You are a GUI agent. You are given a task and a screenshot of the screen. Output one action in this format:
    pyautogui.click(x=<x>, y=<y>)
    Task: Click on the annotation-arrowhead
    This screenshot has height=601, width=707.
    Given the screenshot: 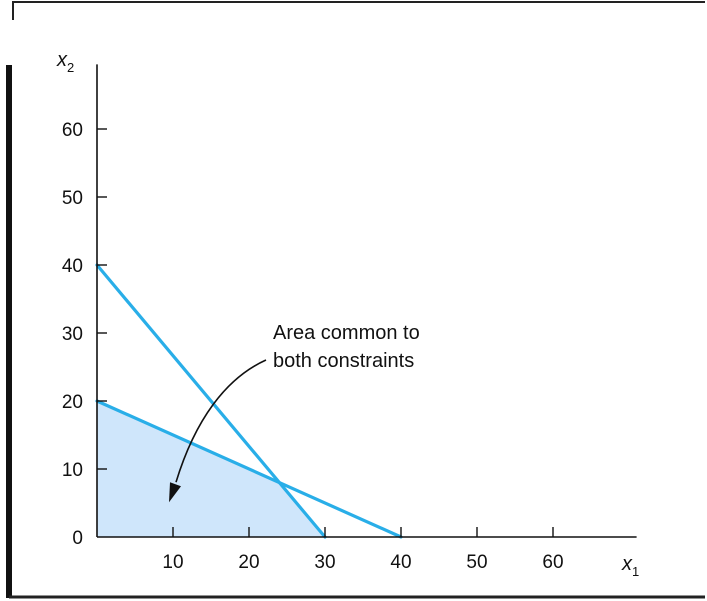 What is the action you would take?
    pyautogui.click(x=175, y=492)
    